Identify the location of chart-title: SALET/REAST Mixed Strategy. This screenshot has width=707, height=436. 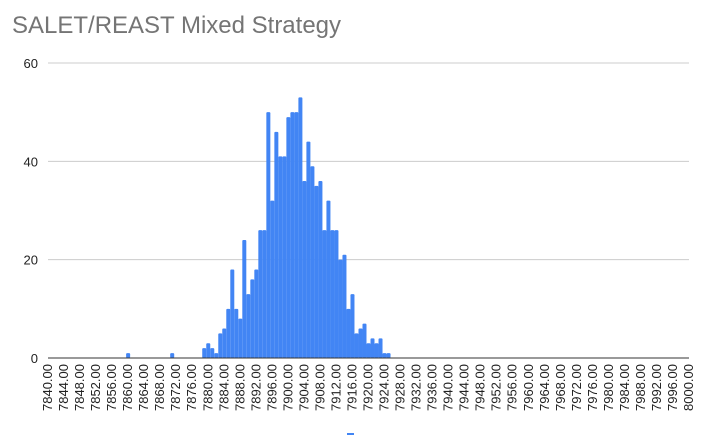
(177, 25).